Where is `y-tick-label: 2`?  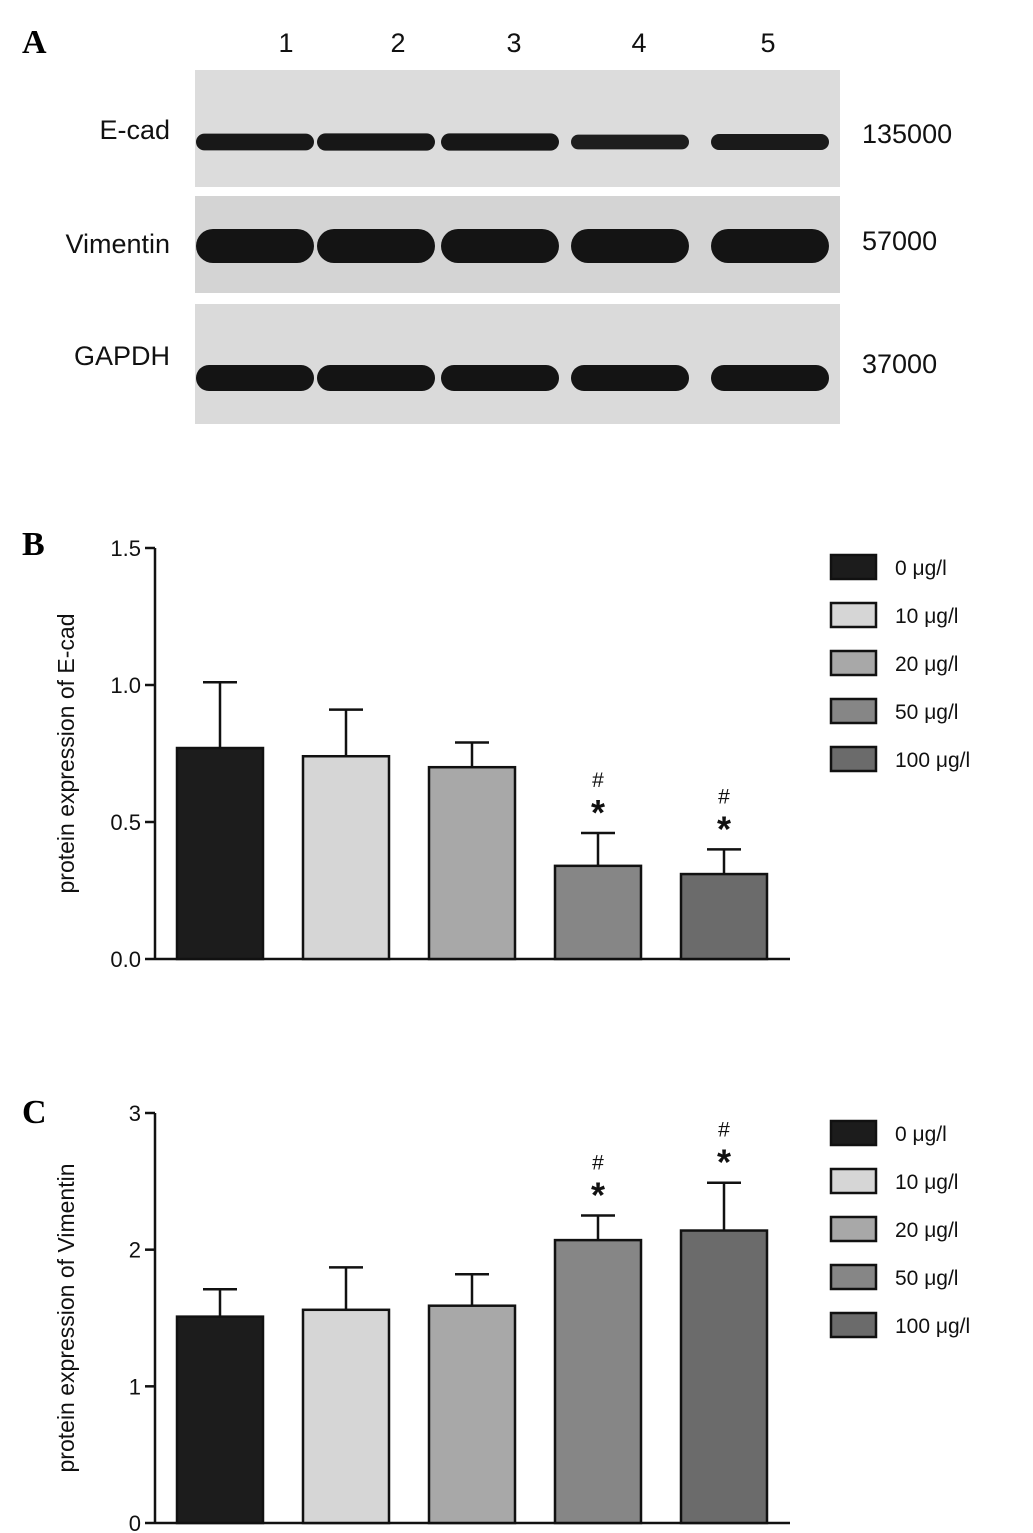 y-tick-label: 2 is located at coordinates (135, 1250).